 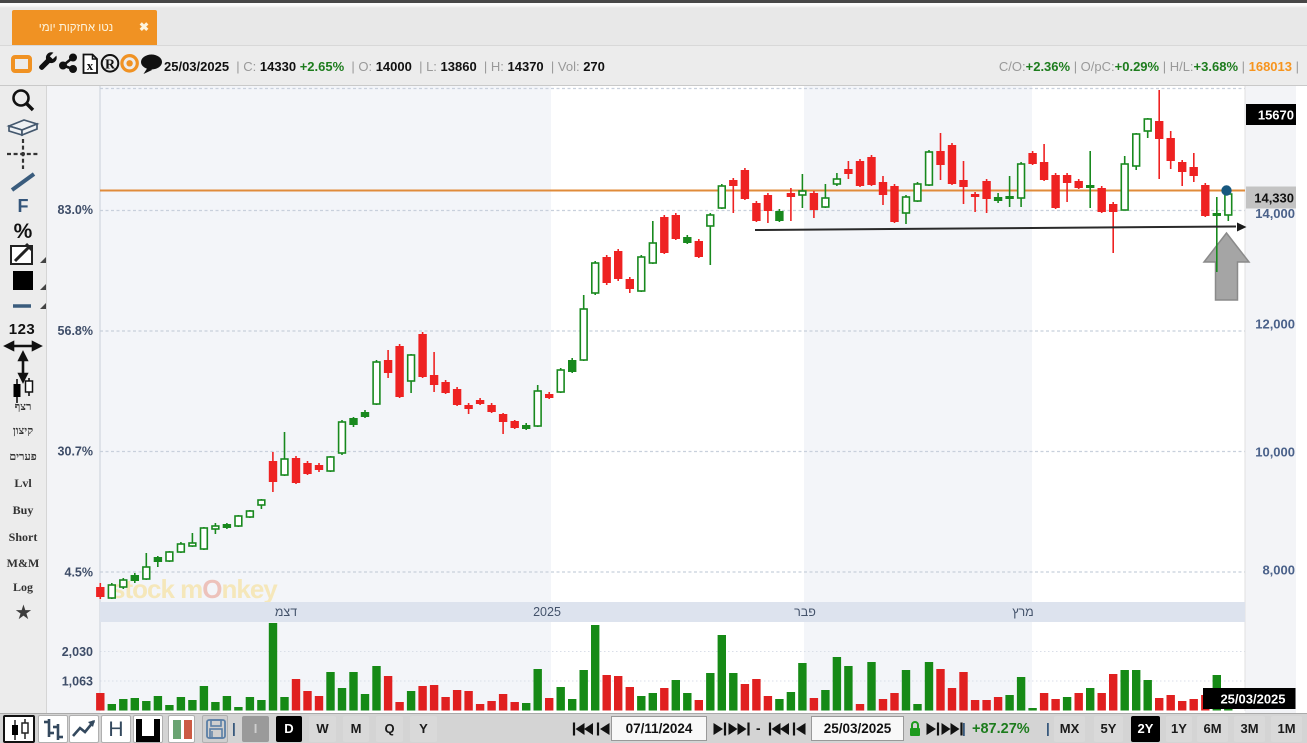 I want to click on svg-text: F, so click(x=23, y=206).